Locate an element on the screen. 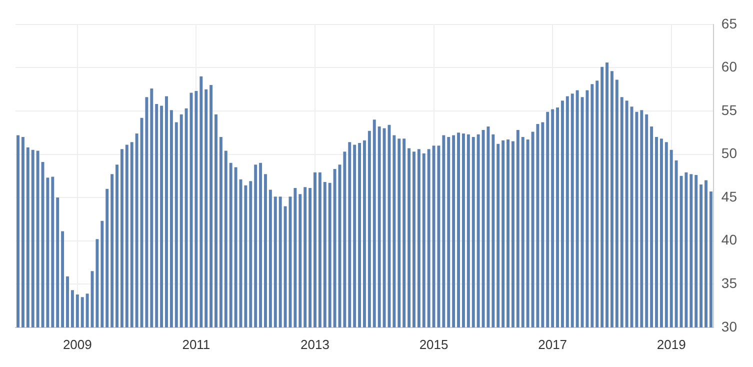 The width and height of the screenshot is (753, 367). y-tick-label: 30 is located at coordinates (729, 326).